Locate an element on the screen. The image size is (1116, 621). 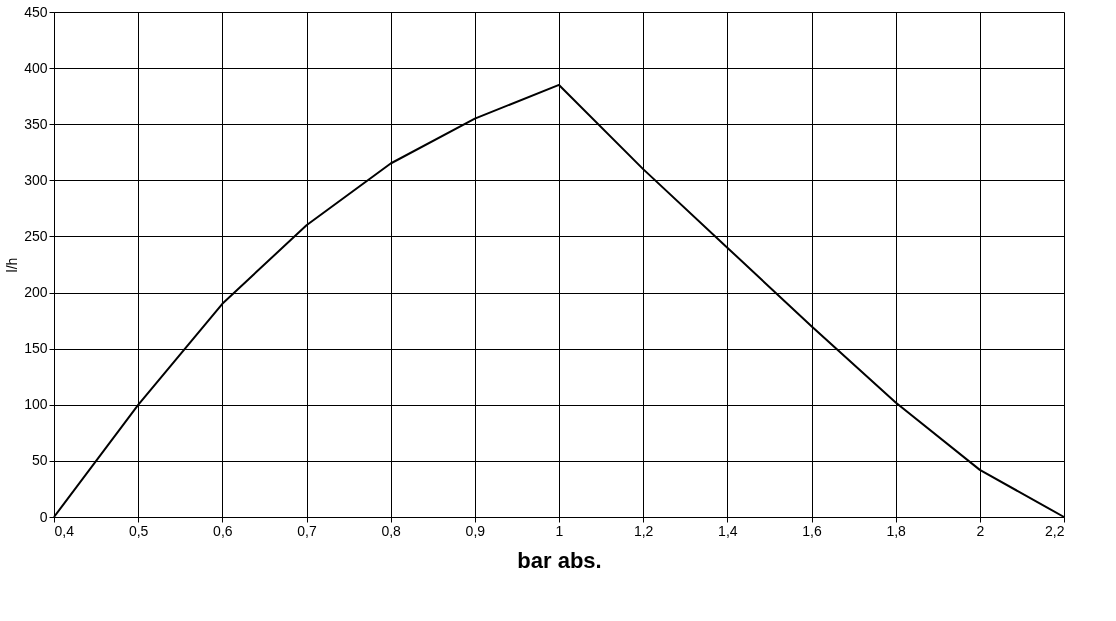
x-tick-label: 1,2 is located at coordinates (643, 530).